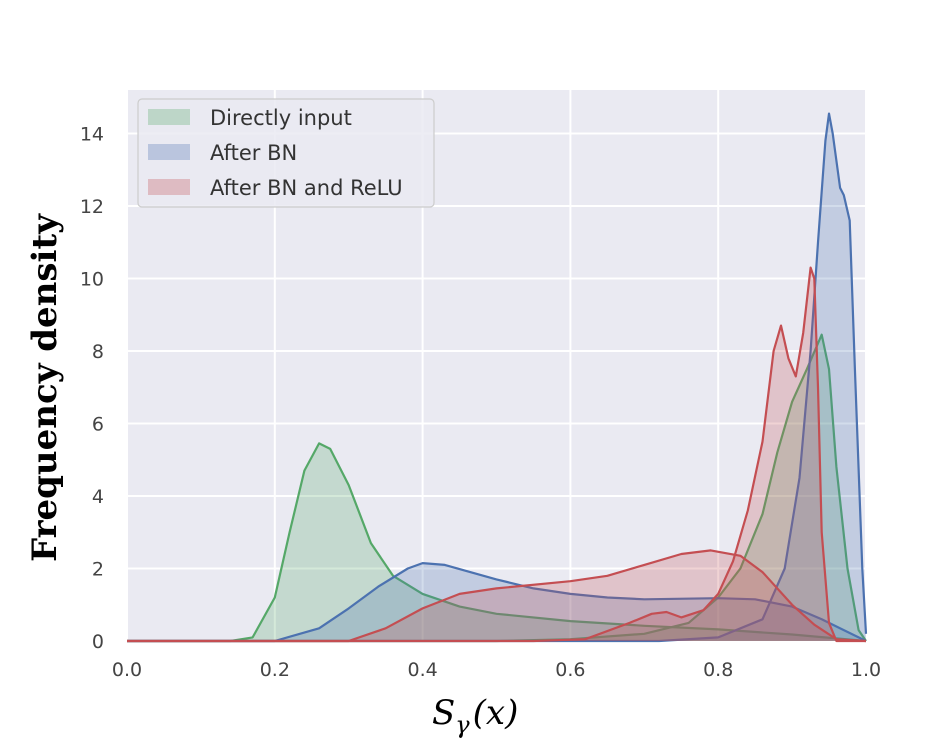  Describe the element at coordinates (98, 642) in the screenshot. I see `y-tick-label: 0` at that location.